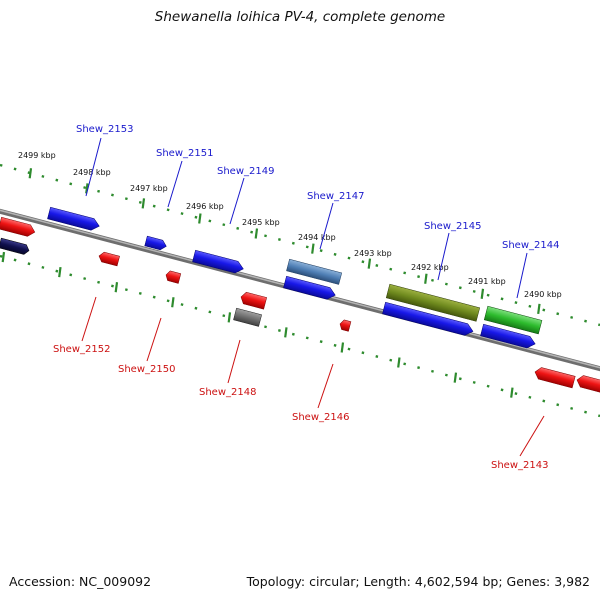 This screenshot has width=600, height=600. Describe the element at coordinates (320, 417) in the screenshot. I see `gene-label-bottom: Shew_2146` at that location.